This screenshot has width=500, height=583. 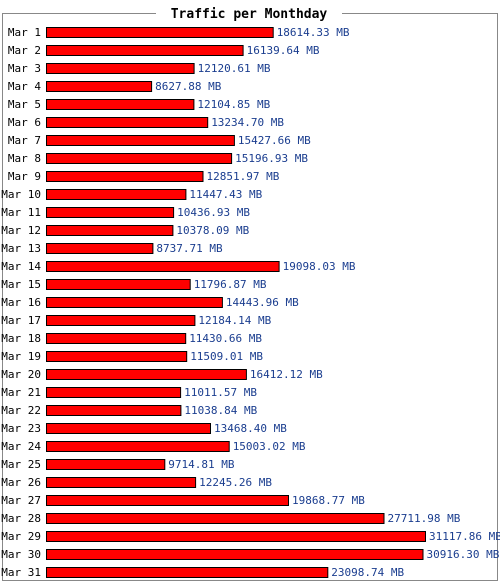 What do you see at coordinates (319, 266) in the screenshot?
I see `value-label: 19098.03 MB` at bounding box center [319, 266].